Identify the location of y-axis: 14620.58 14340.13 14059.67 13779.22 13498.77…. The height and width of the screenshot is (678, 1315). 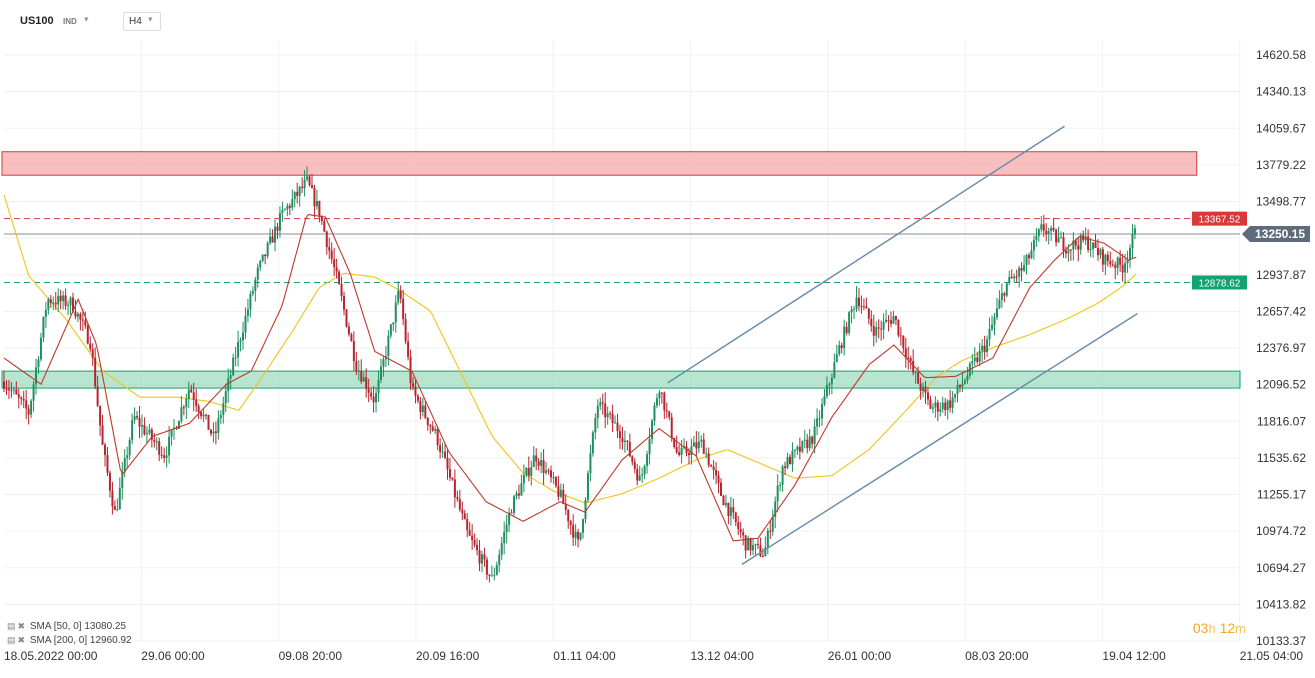
(1281, 348).